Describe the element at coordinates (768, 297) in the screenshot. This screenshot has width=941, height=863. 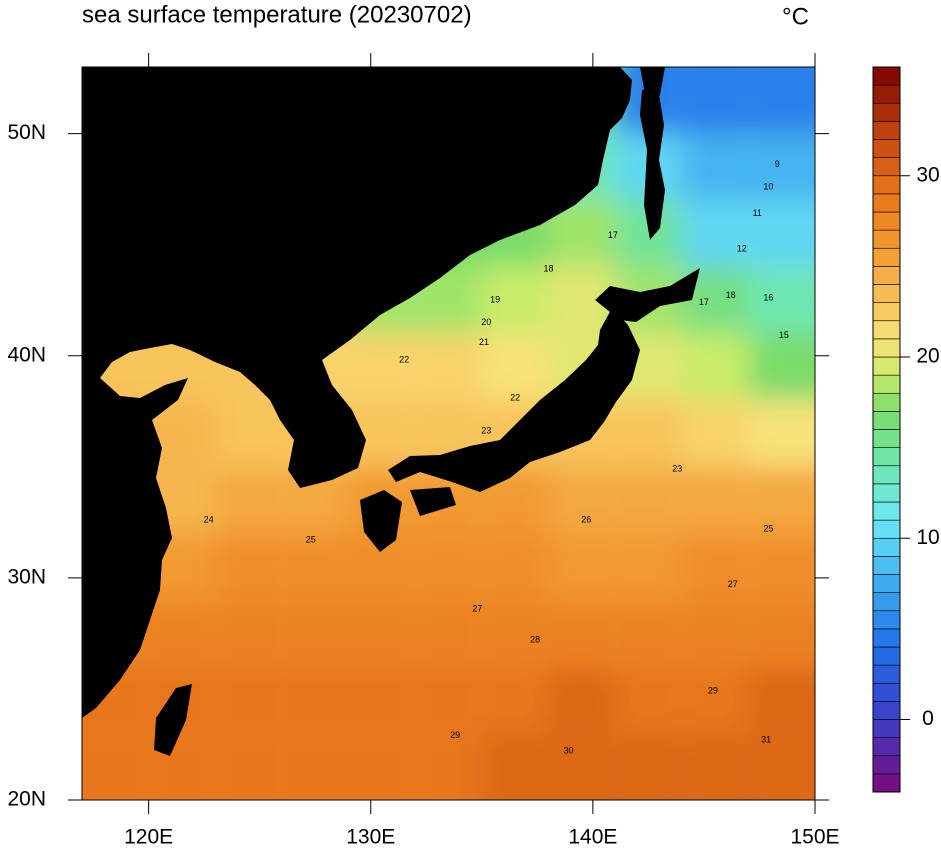
I see `contour-label: 16` at that location.